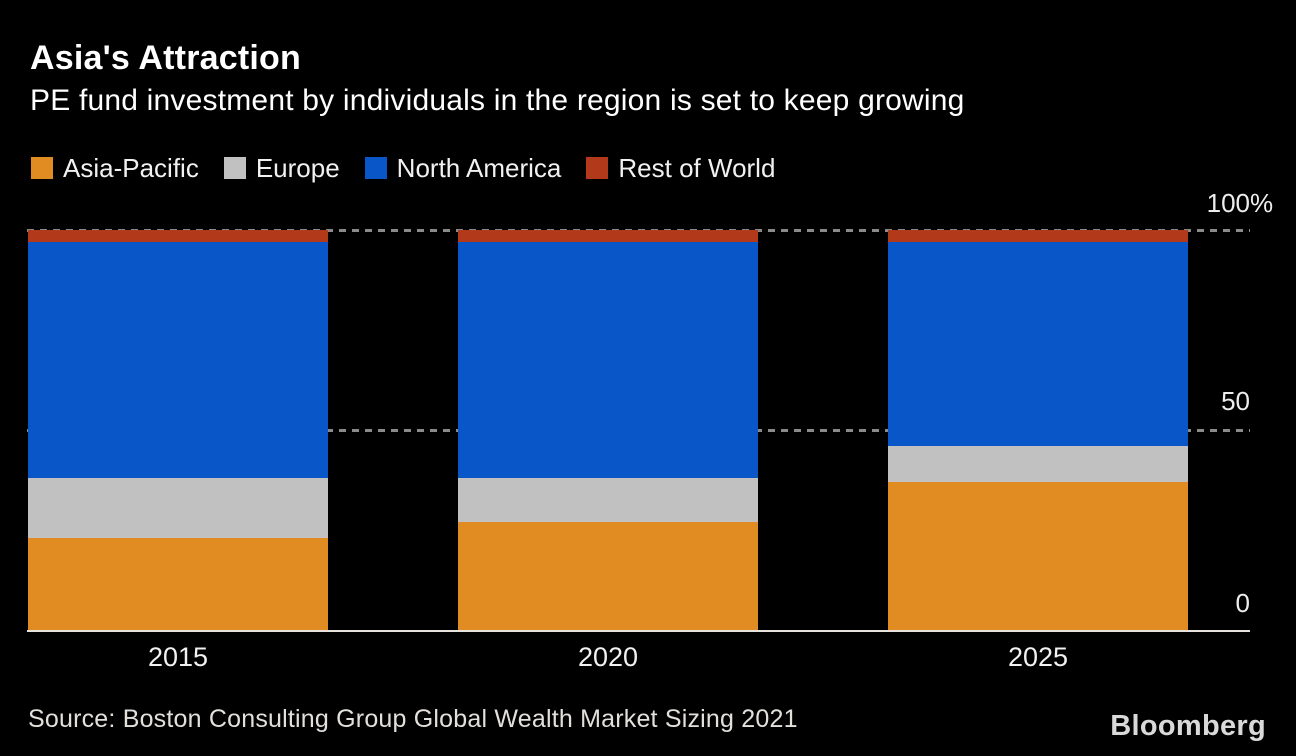 The width and height of the screenshot is (1296, 756). Describe the element at coordinates (234, 168) in the screenshot. I see `legend-swatch-europe` at that location.